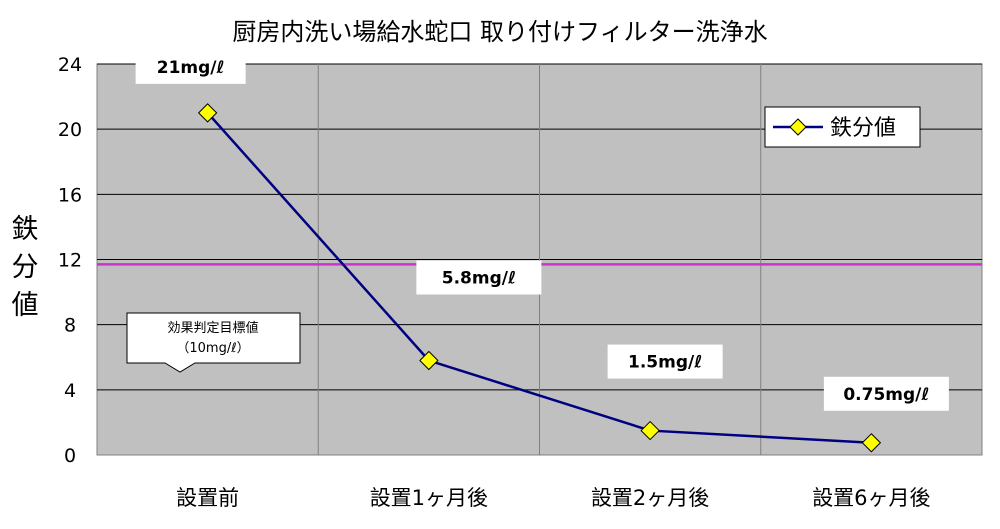  I want to click on y-tick-label: 0, so click(70, 456).